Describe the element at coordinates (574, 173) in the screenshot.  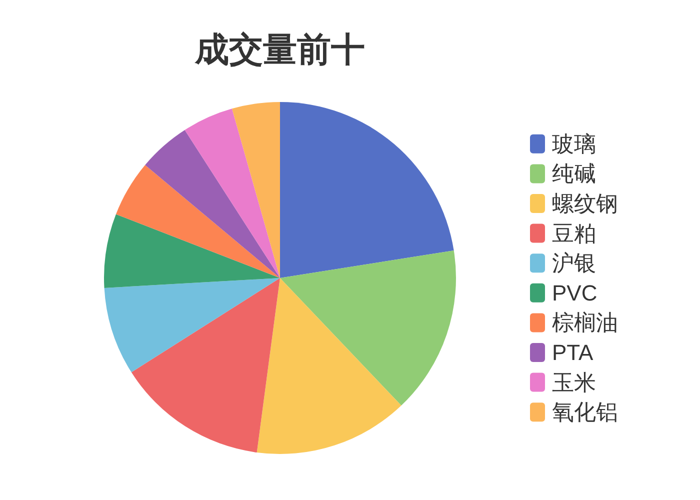
I see `legend-label: 纯碱` at that location.